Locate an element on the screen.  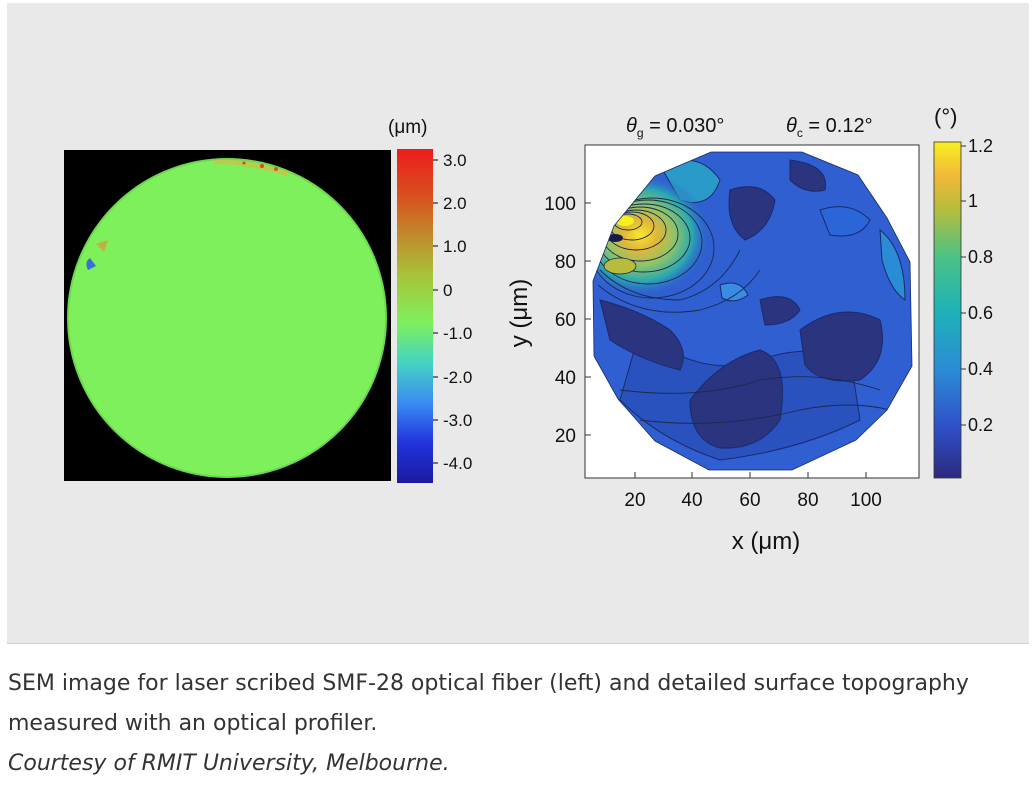
angle-tick-label: 1 is located at coordinates (973, 201).